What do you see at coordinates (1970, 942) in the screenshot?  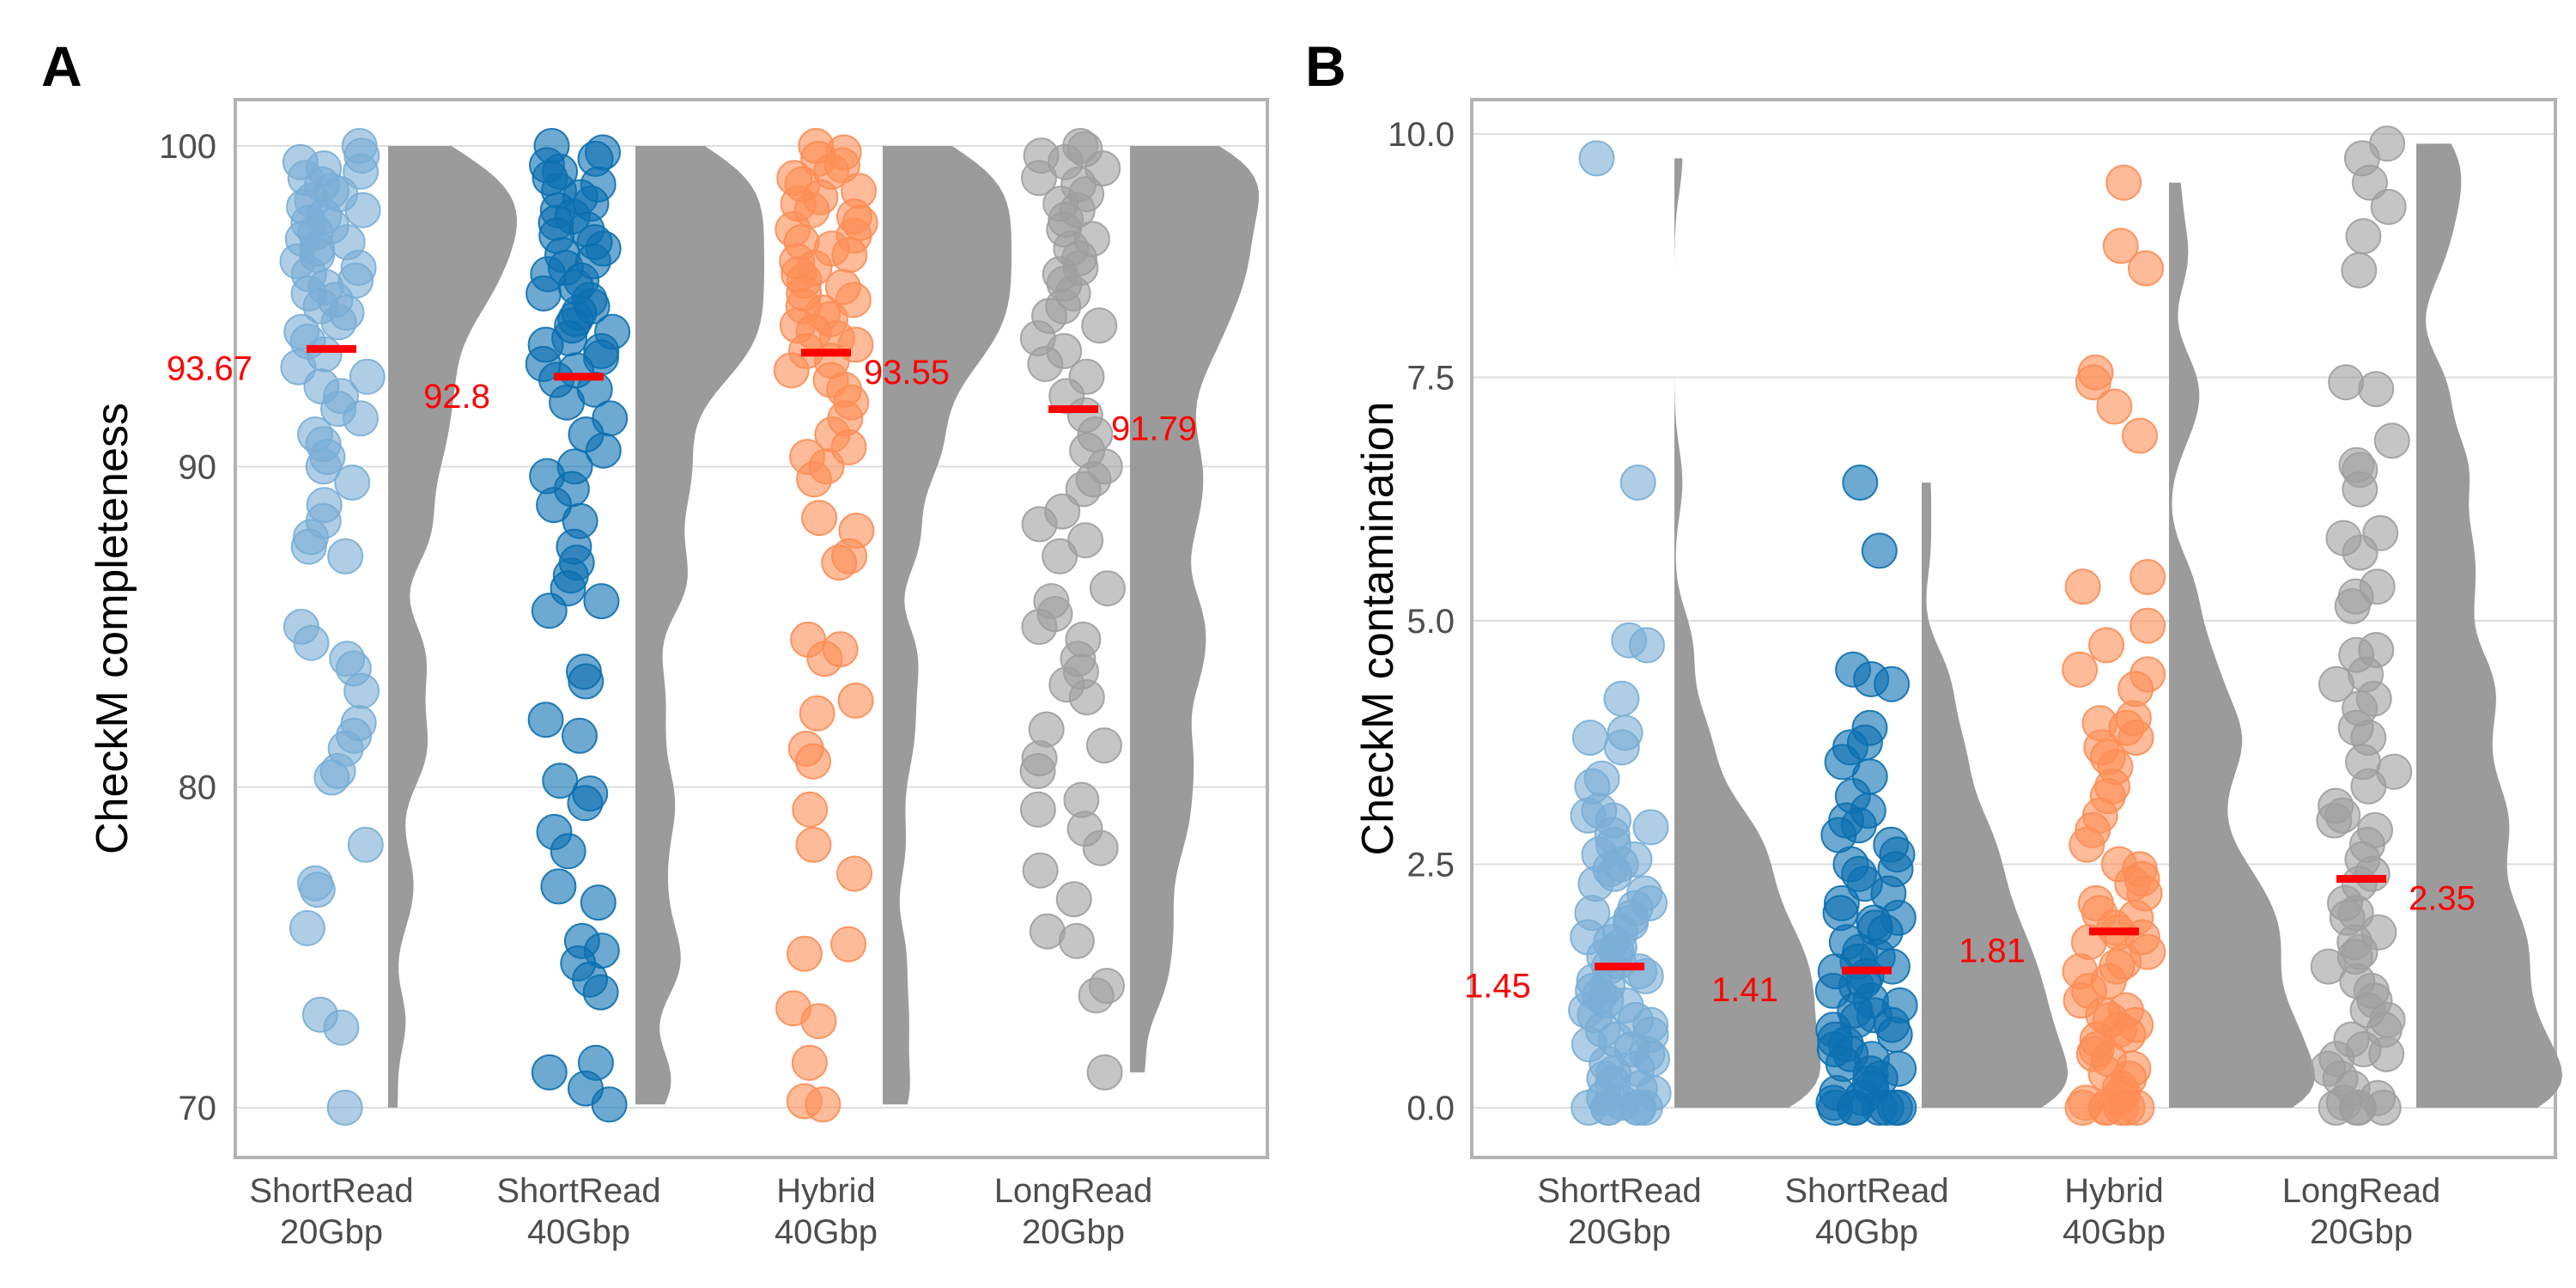 I see `medians-b: 1.45 1.41 1.81 2.35` at bounding box center [1970, 942].